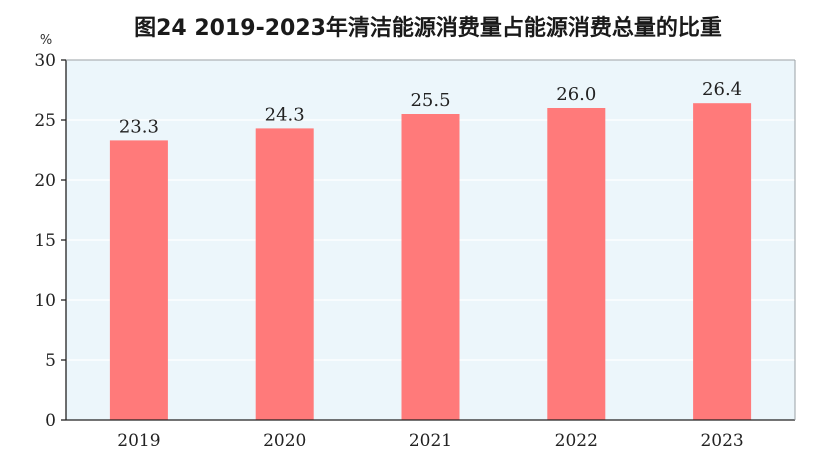 This screenshot has height=464, width=830. I want to click on x-tick-label: 2021, so click(430, 441).